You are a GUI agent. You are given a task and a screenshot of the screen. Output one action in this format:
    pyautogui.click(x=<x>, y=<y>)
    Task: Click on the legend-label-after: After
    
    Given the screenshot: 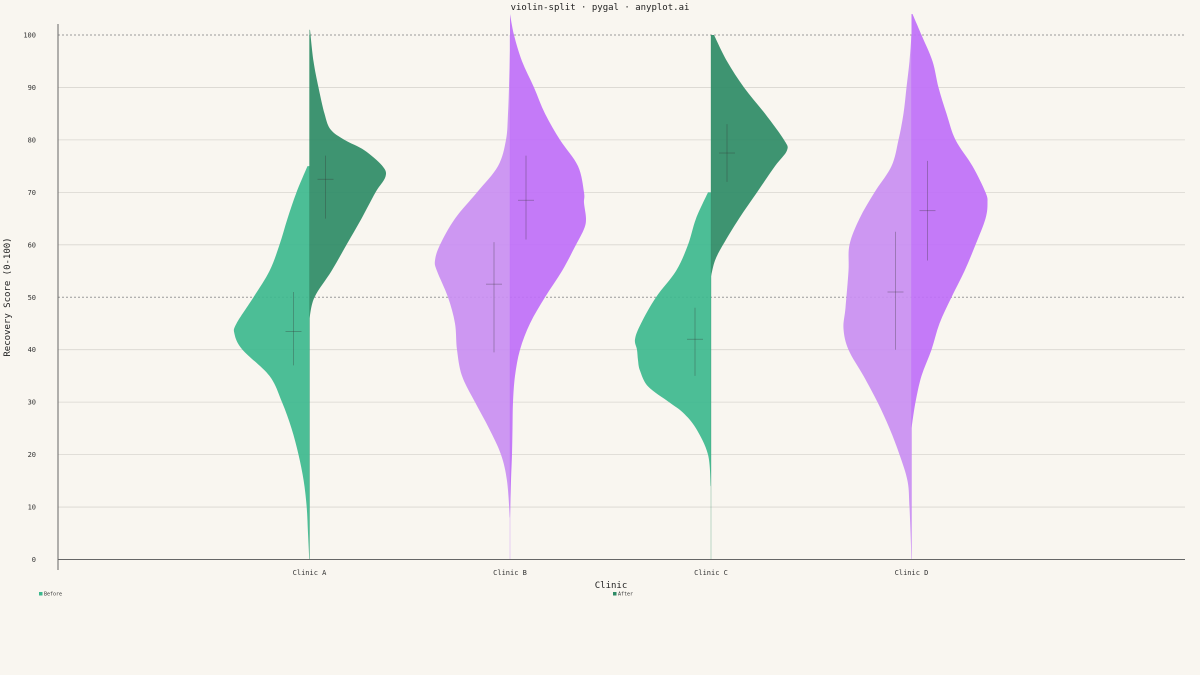 What is the action you would take?
    pyautogui.click(x=625, y=595)
    